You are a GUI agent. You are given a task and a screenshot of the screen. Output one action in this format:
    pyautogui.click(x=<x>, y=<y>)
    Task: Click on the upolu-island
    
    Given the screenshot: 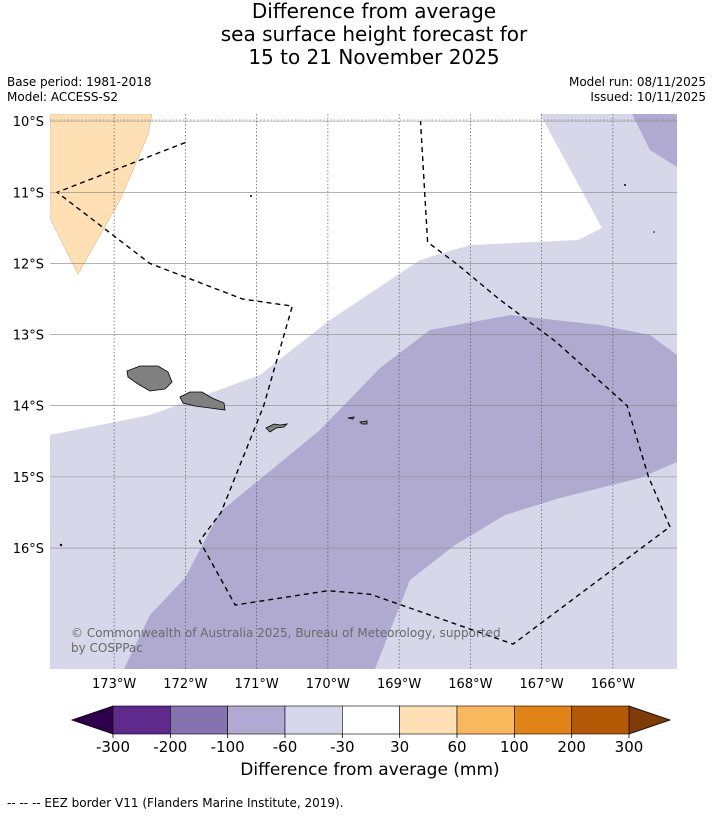 What is the action you would take?
    pyautogui.click(x=202, y=401)
    